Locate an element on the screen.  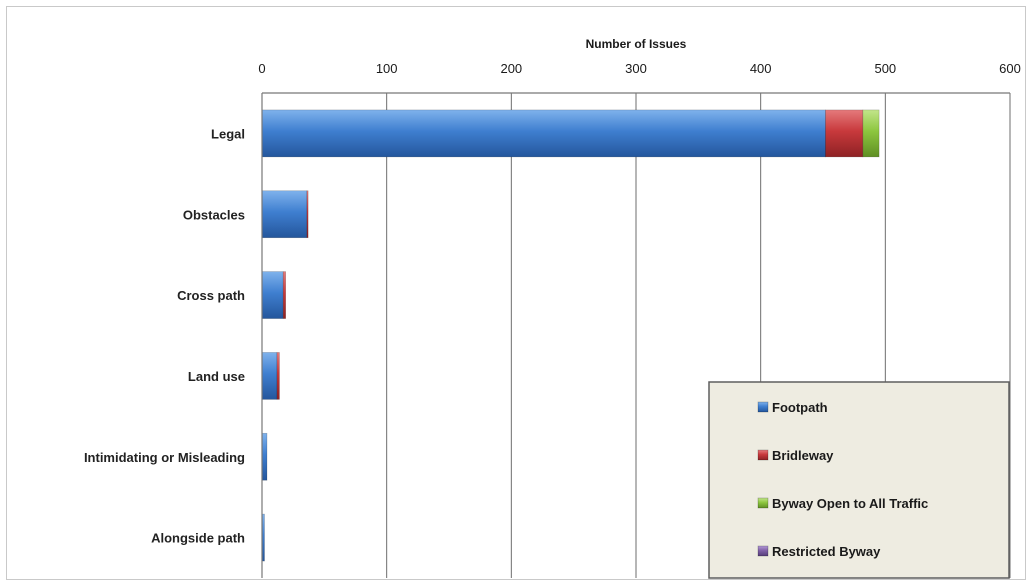
x-tick-label: 600 is located at coordinates (1010, 68).